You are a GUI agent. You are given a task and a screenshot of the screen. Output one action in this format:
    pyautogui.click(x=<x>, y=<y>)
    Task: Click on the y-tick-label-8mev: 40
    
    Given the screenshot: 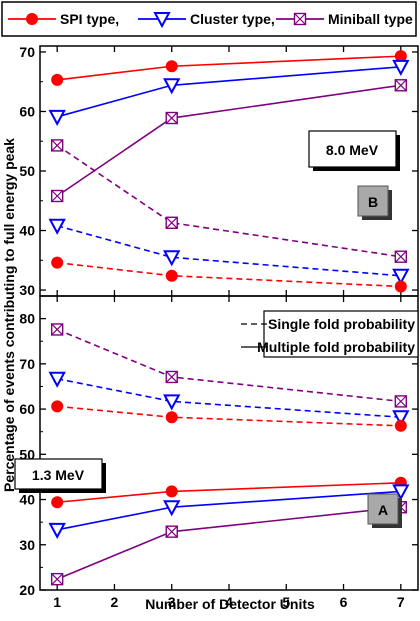 What is the action you would take?
    pyautogui.click(x=27, y=231)
    